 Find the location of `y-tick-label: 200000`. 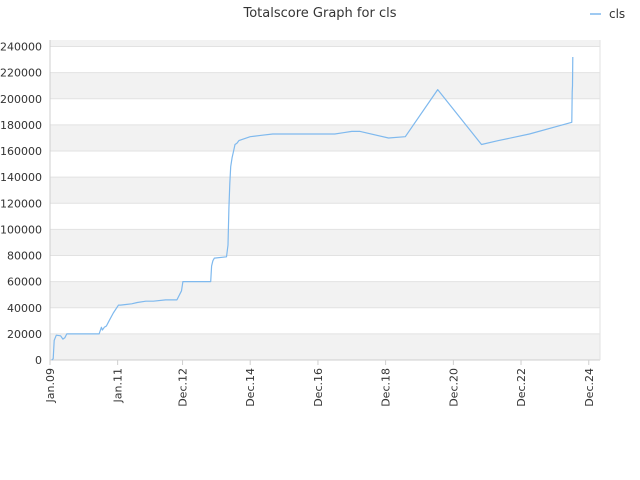

y-tick-label: 200000 is located at coordinates (21, 99).